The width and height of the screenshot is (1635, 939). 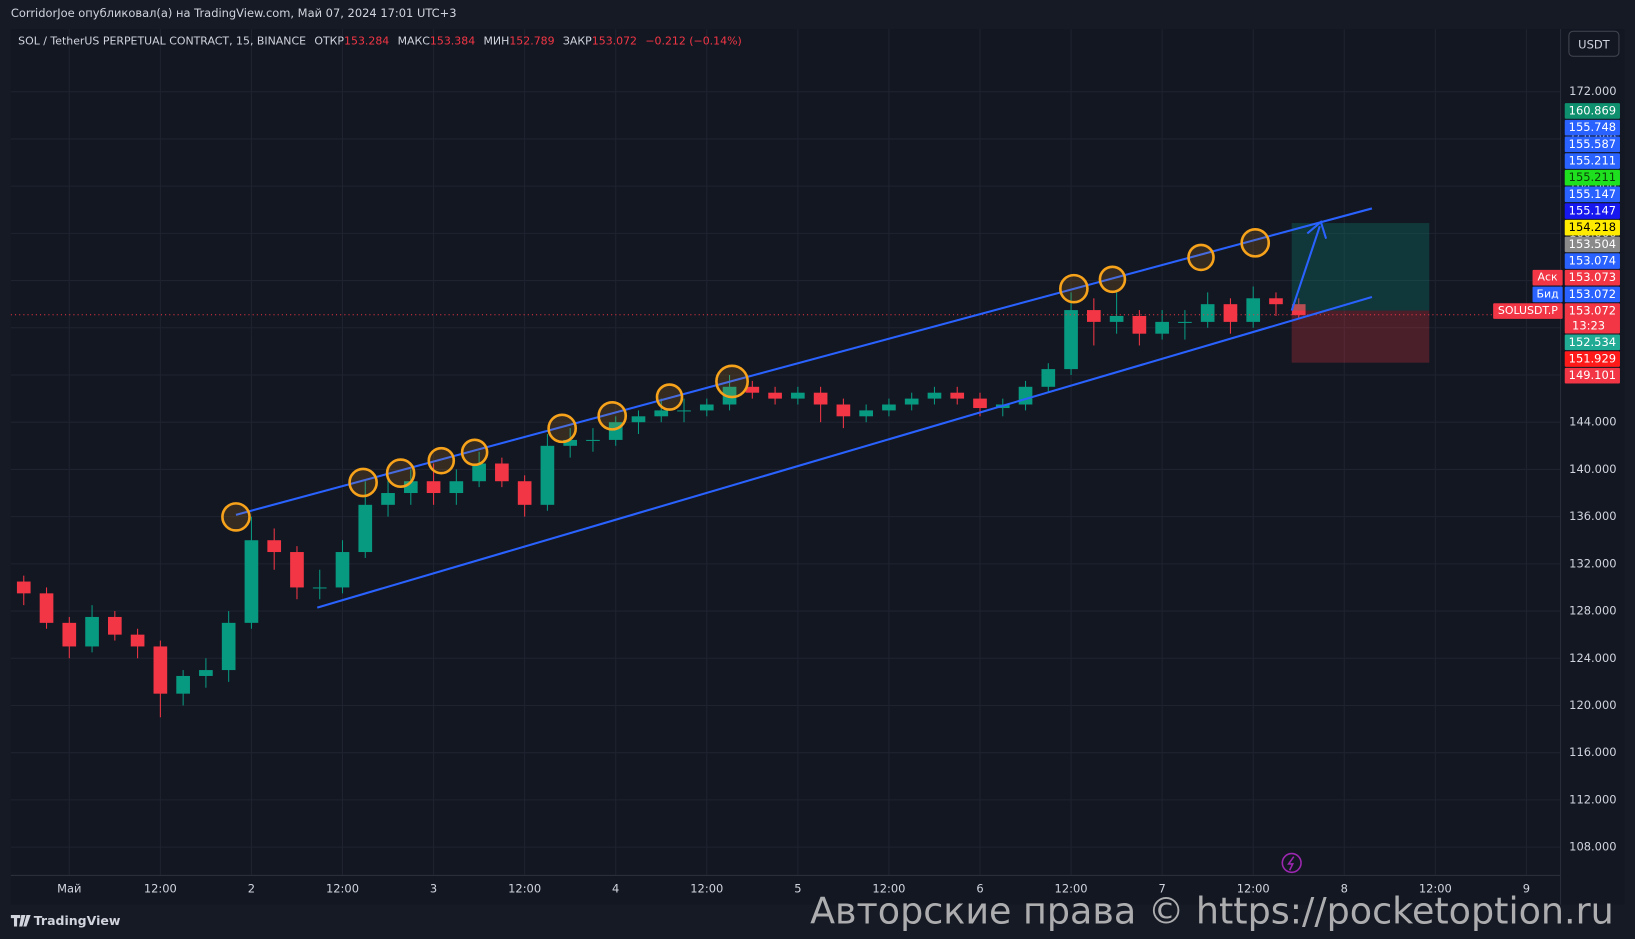 What do you see at coordinates (366, 41) in the screenshot?
I see `legend-value: 153.284` at bounding box center [366, 41].